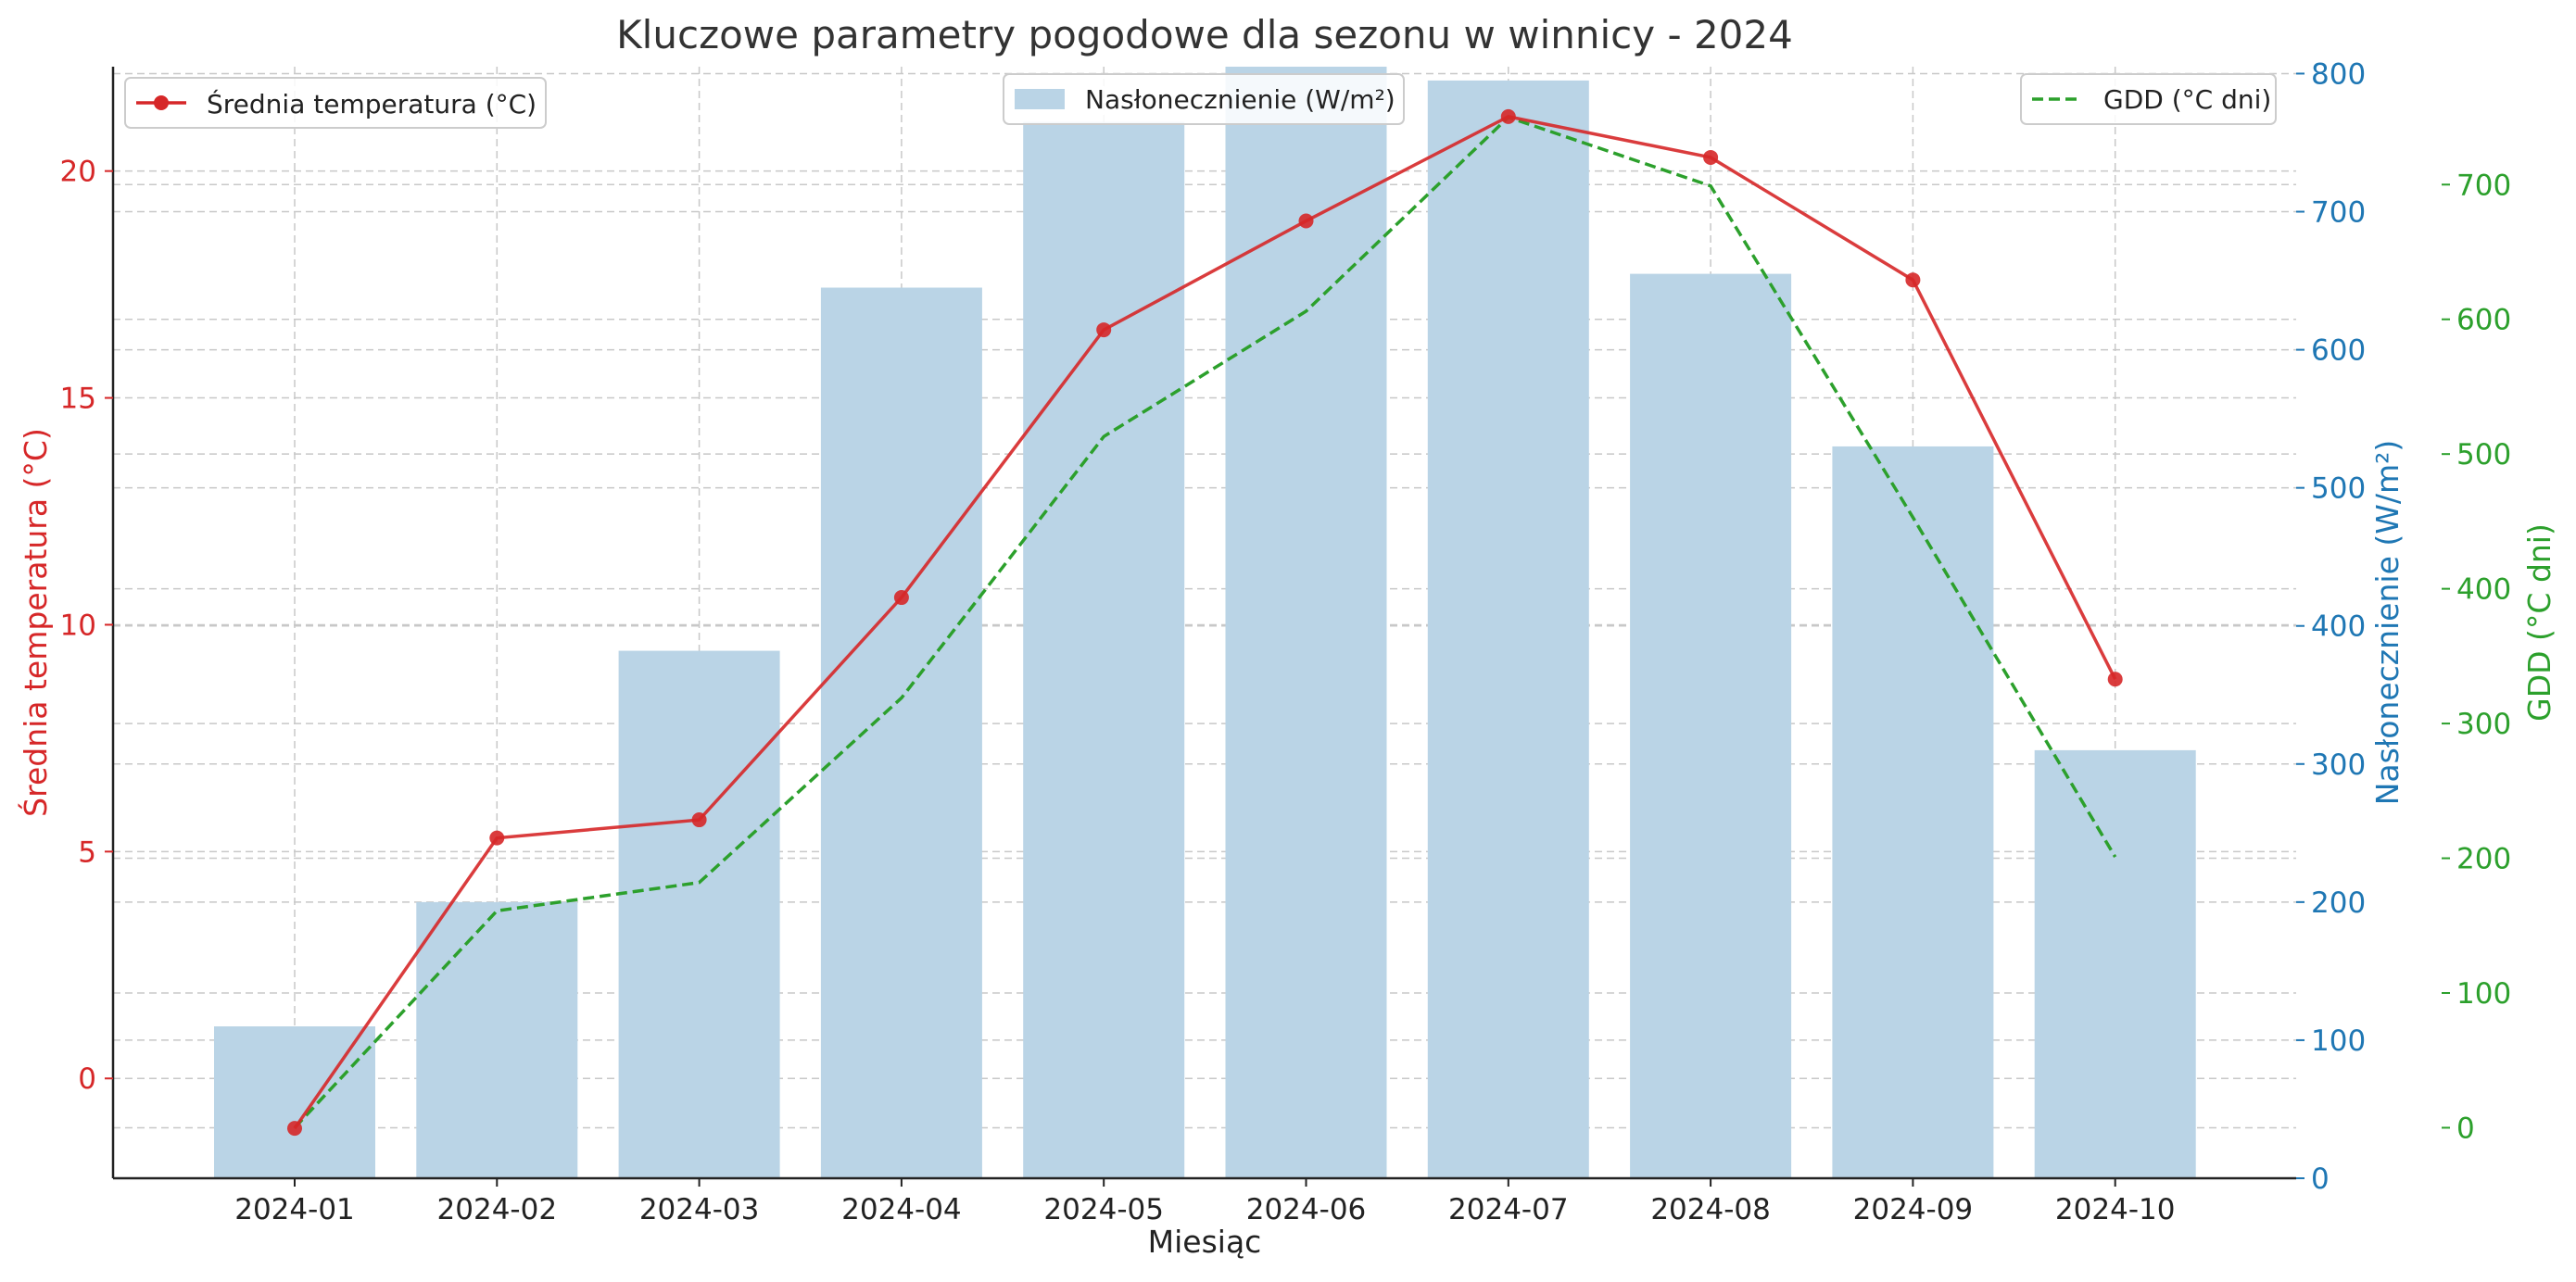  I want to click on right2-axis-label: GDD (°C dni), so click(2539, 623).